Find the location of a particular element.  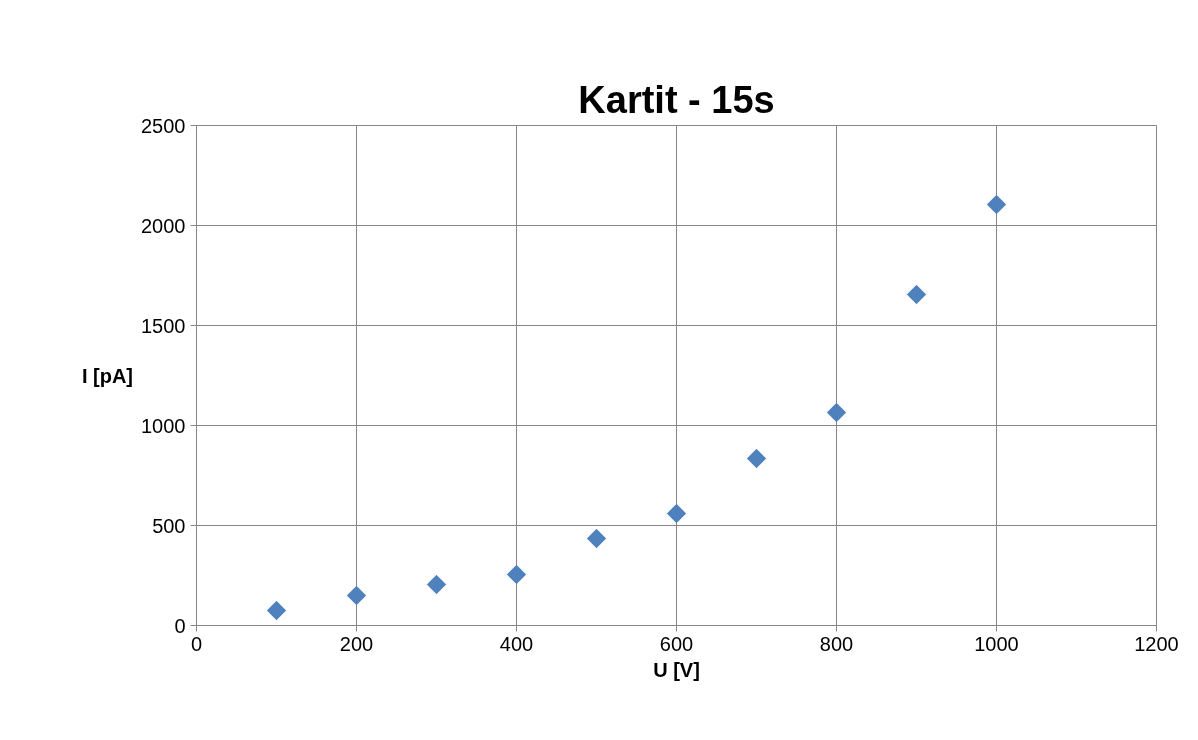

x-tick-label: 0 is located at coordinates (196, 643).